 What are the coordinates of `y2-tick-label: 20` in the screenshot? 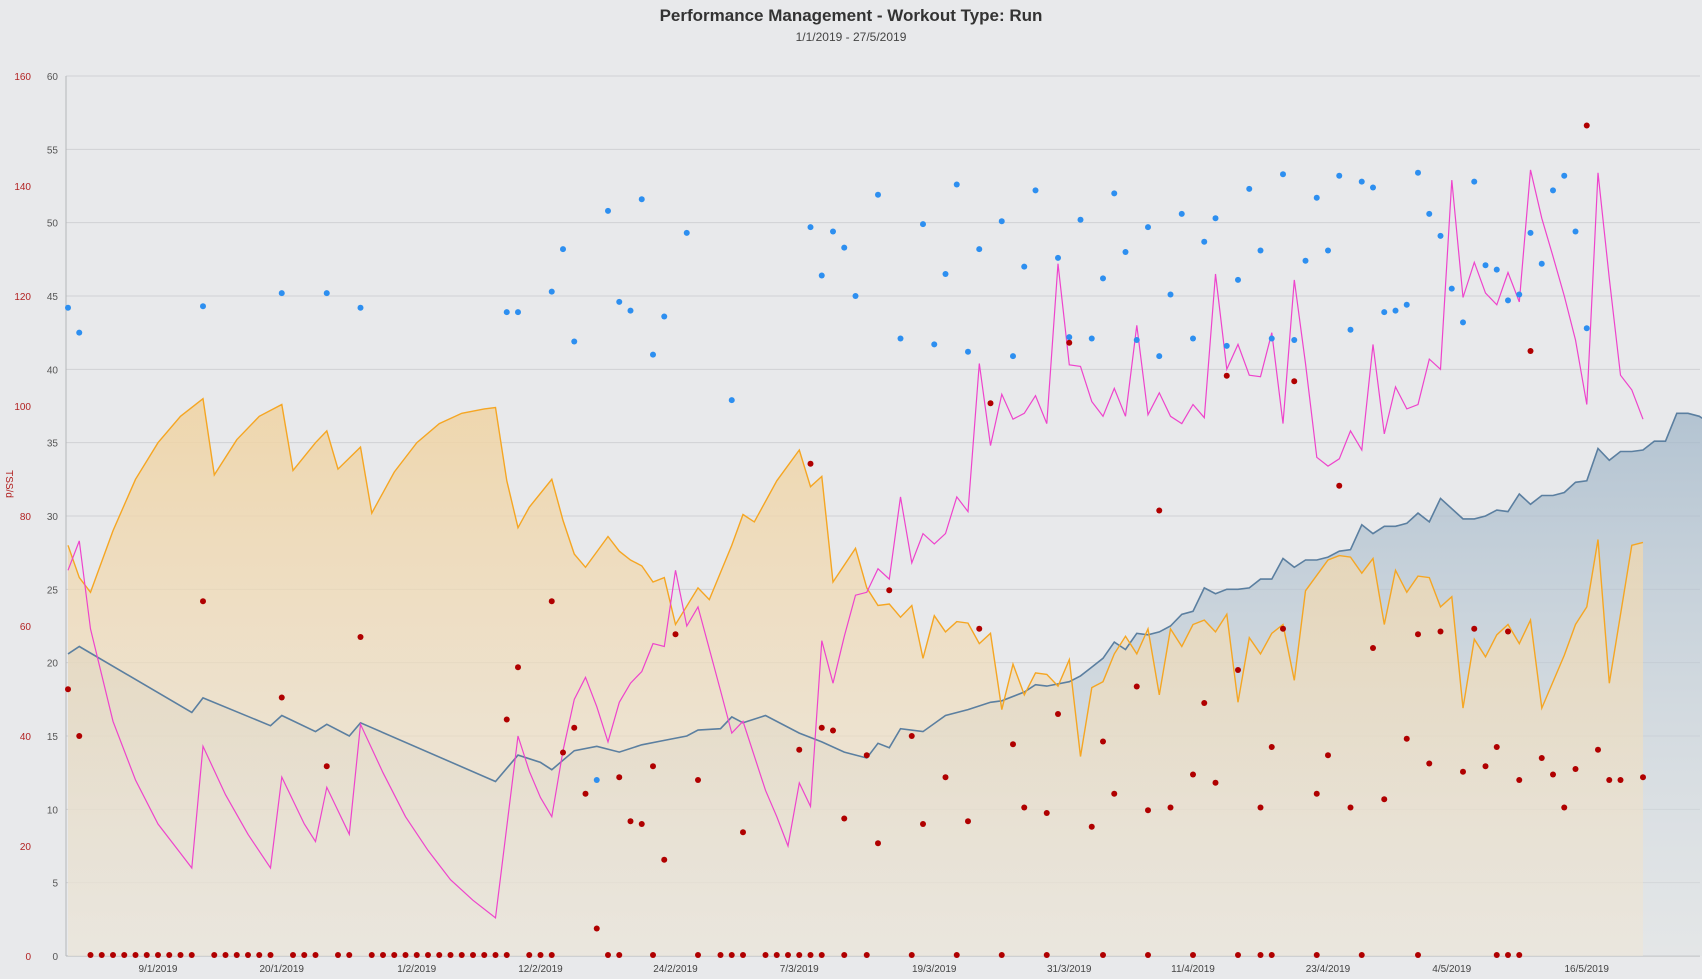 It's located at (26, 847).